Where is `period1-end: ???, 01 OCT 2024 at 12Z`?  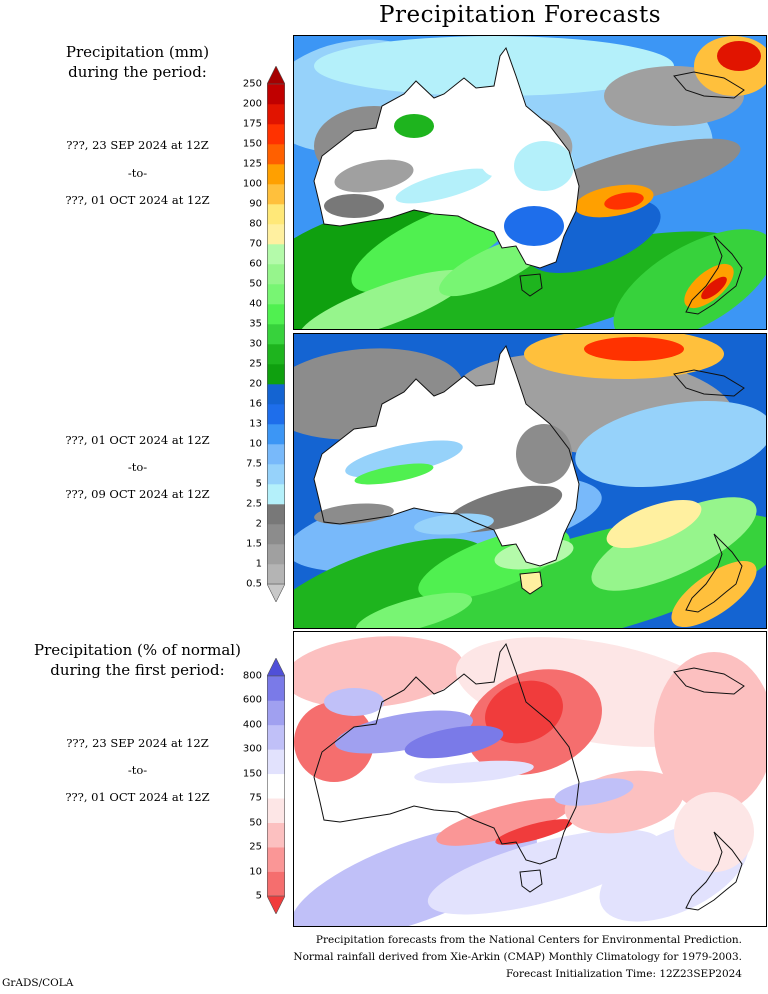 period1-end: ???, 01 OCT 2024 at 12Z is located at coordinates (137, 200).